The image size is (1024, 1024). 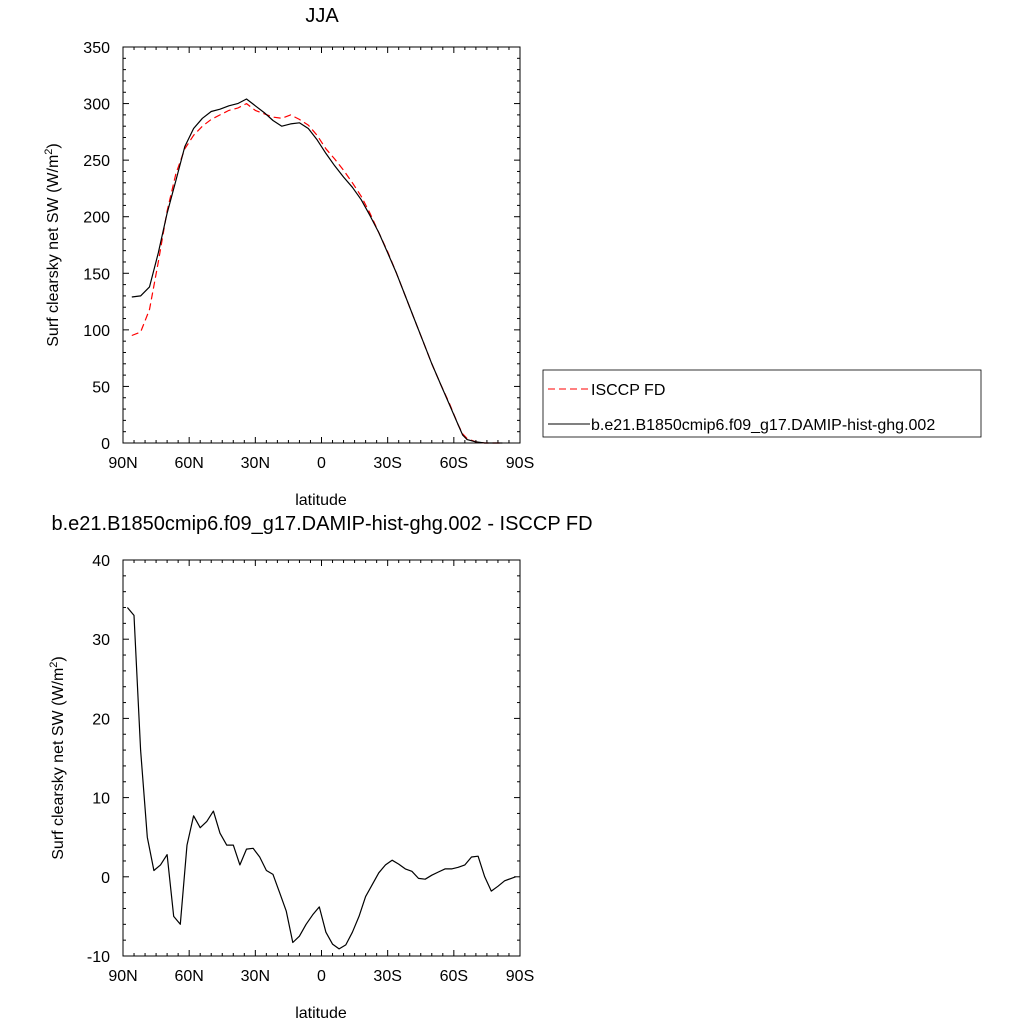 What do you see at coordinates (105, 444) in the screenshot?
I see `top-y-tick-label: 0` at bounding box center [105, 444].